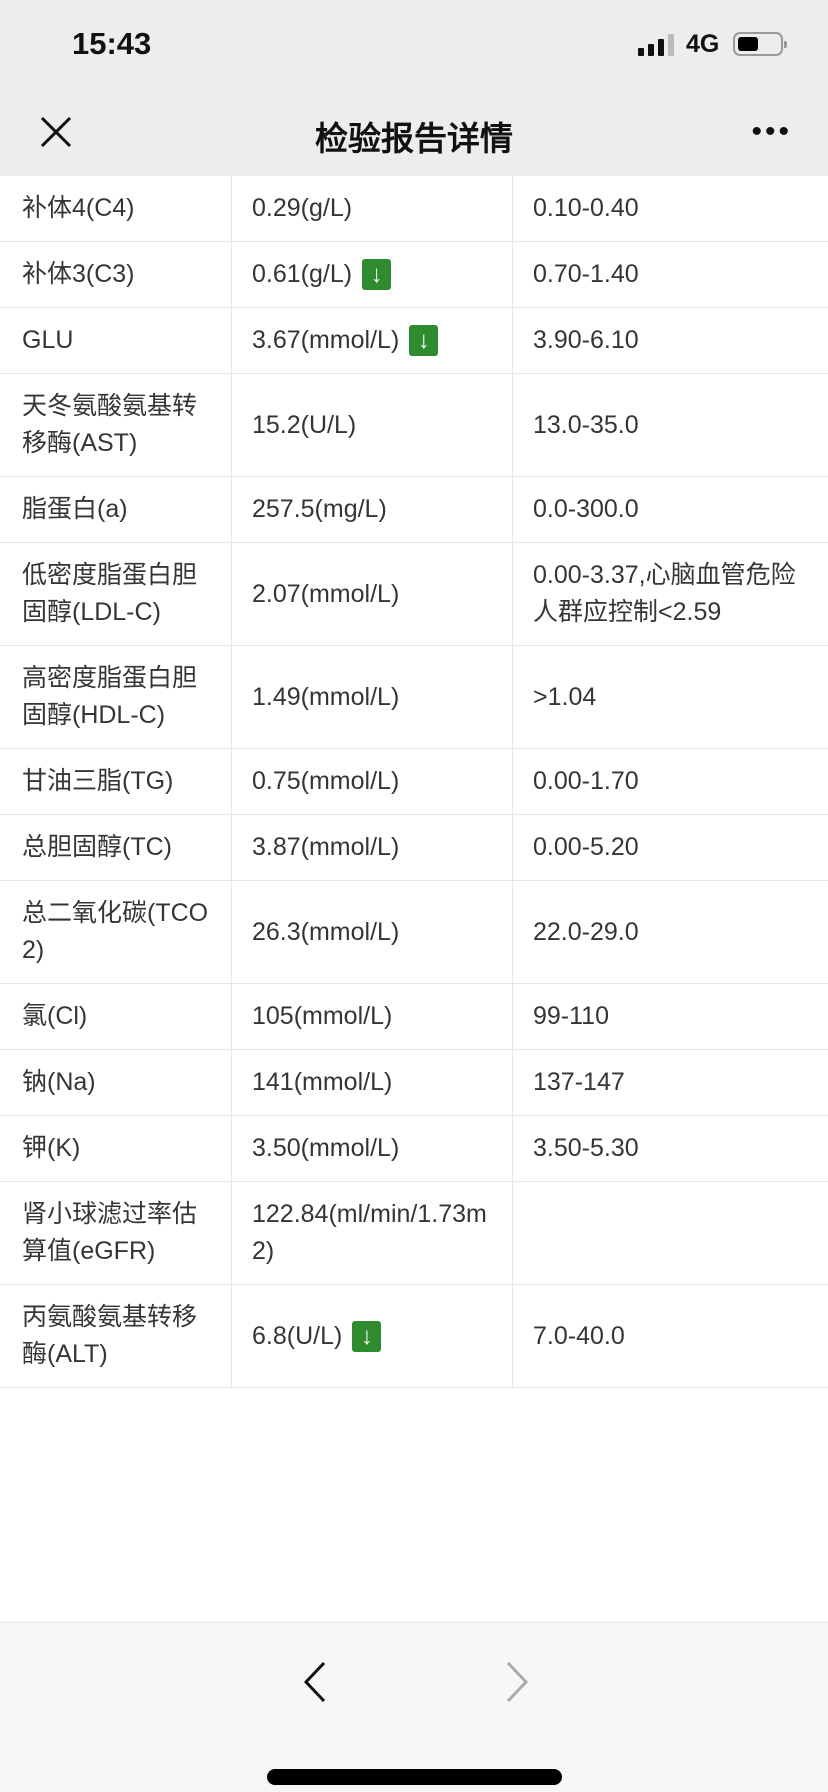 Image resolution: width=828 pixels, height=1792 pixels. I want to click on reference-range-text: 0.00-3.37,心脑血管危险人群应控制<2.59, so click(664, 593).